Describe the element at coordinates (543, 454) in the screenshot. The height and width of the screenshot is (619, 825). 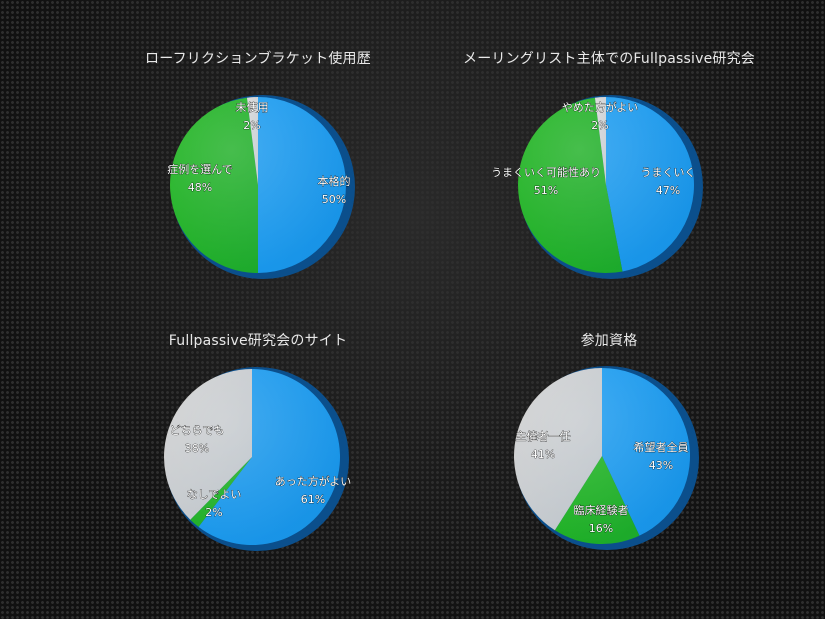
I see `slice-value-label: 41%` at that location.